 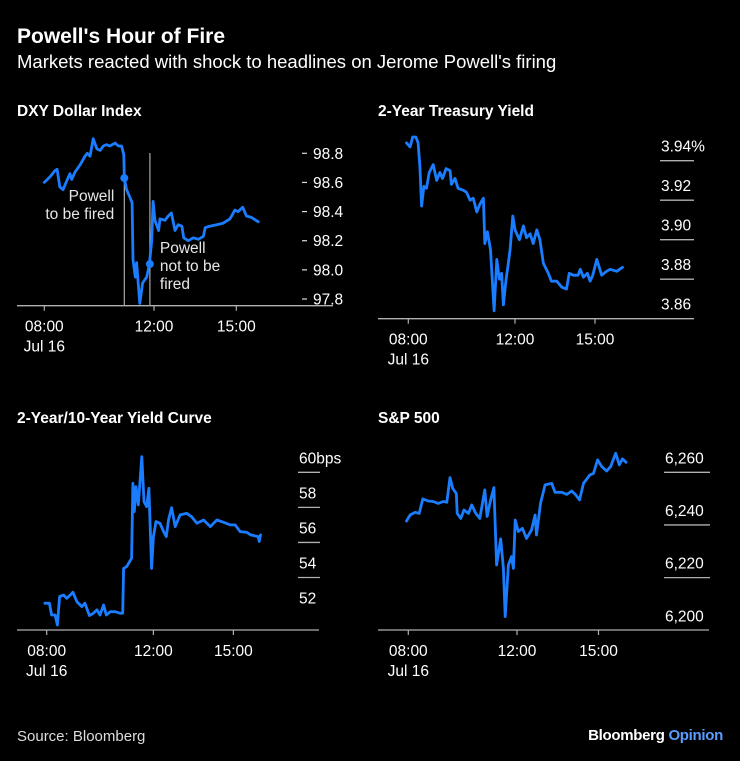 I want to click on chart-title: Powell's Hour of Fire, so click(x=121, y=36).